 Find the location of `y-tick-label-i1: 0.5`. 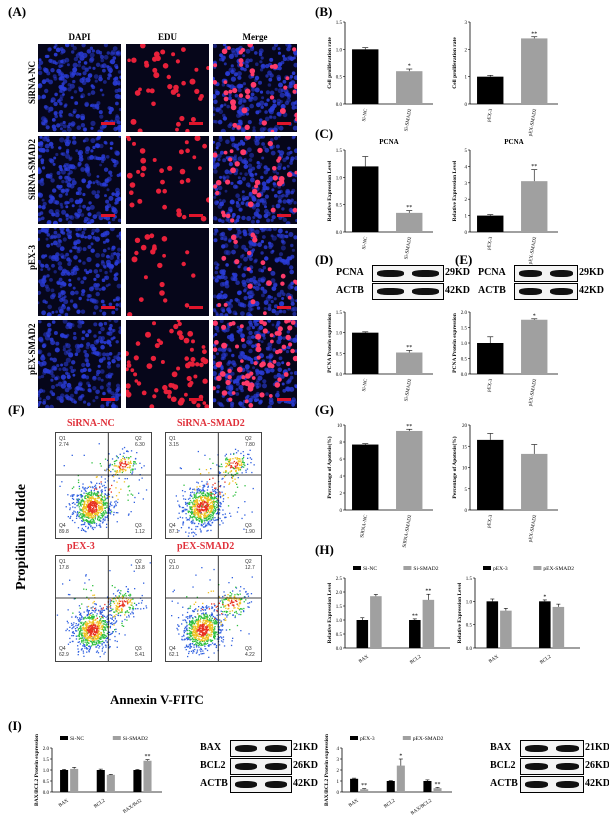

y-tick-label-i1: 0.5 is located at coordinates (46, 782).